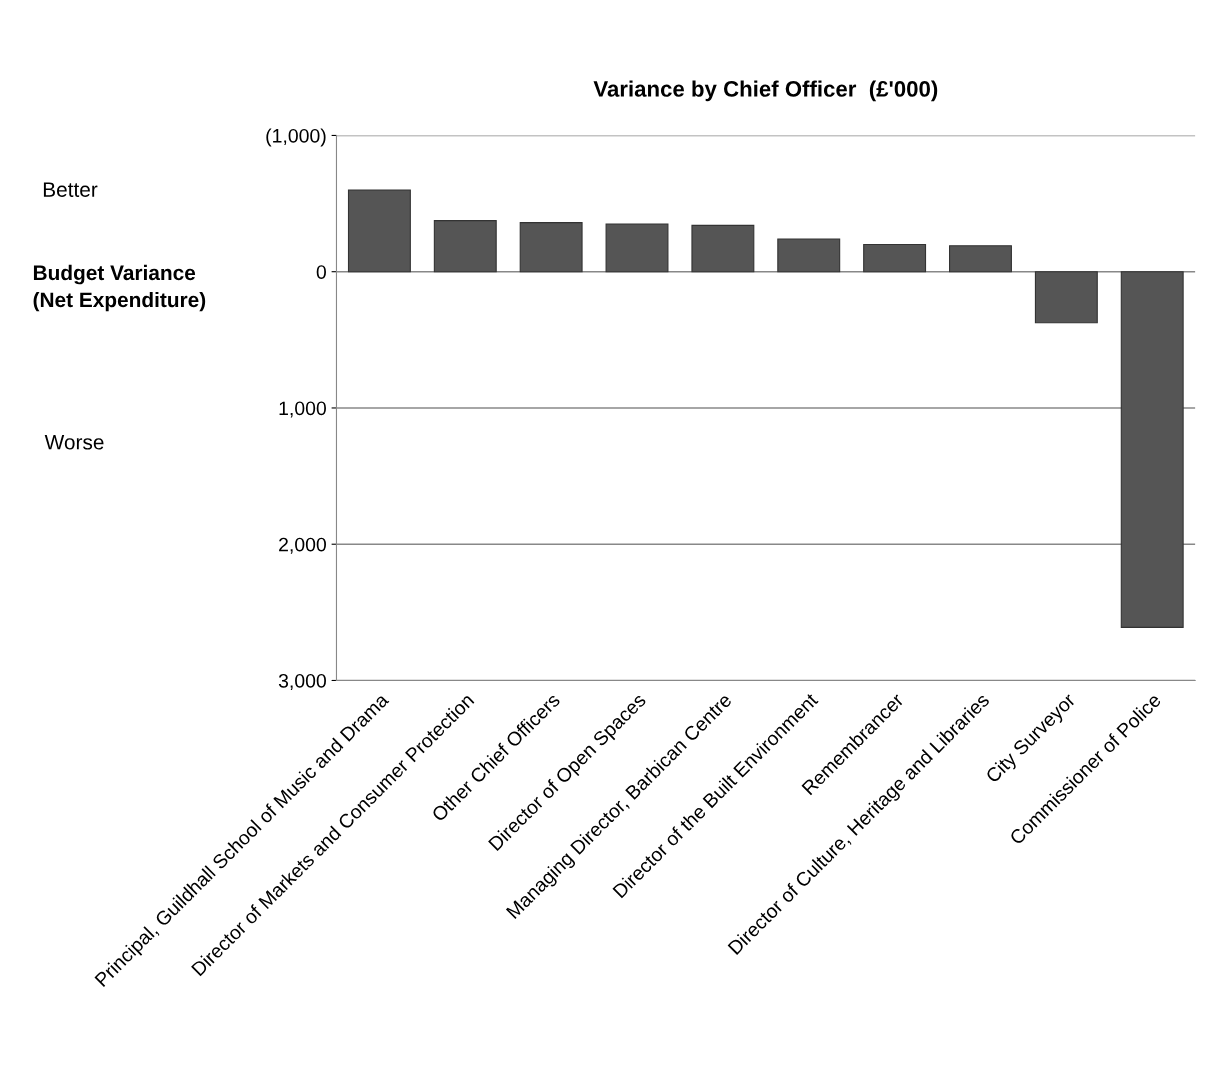 The width and height of the screenshot is (1206, 1075). What do you see at coordinates (74, 442) in the screenshot?
I see `text: Worse` at bounding box center [74, 442].